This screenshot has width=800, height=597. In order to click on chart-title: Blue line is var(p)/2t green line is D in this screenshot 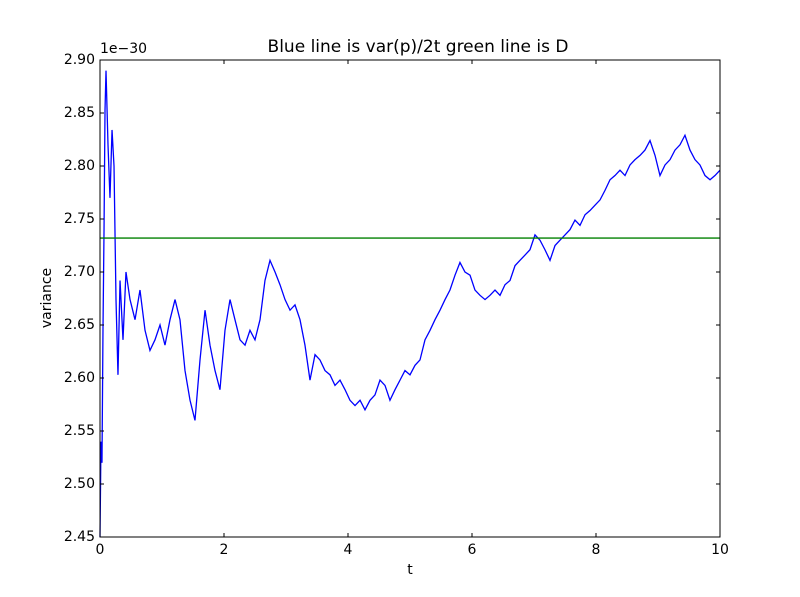, I will do `click(418, 47)`.